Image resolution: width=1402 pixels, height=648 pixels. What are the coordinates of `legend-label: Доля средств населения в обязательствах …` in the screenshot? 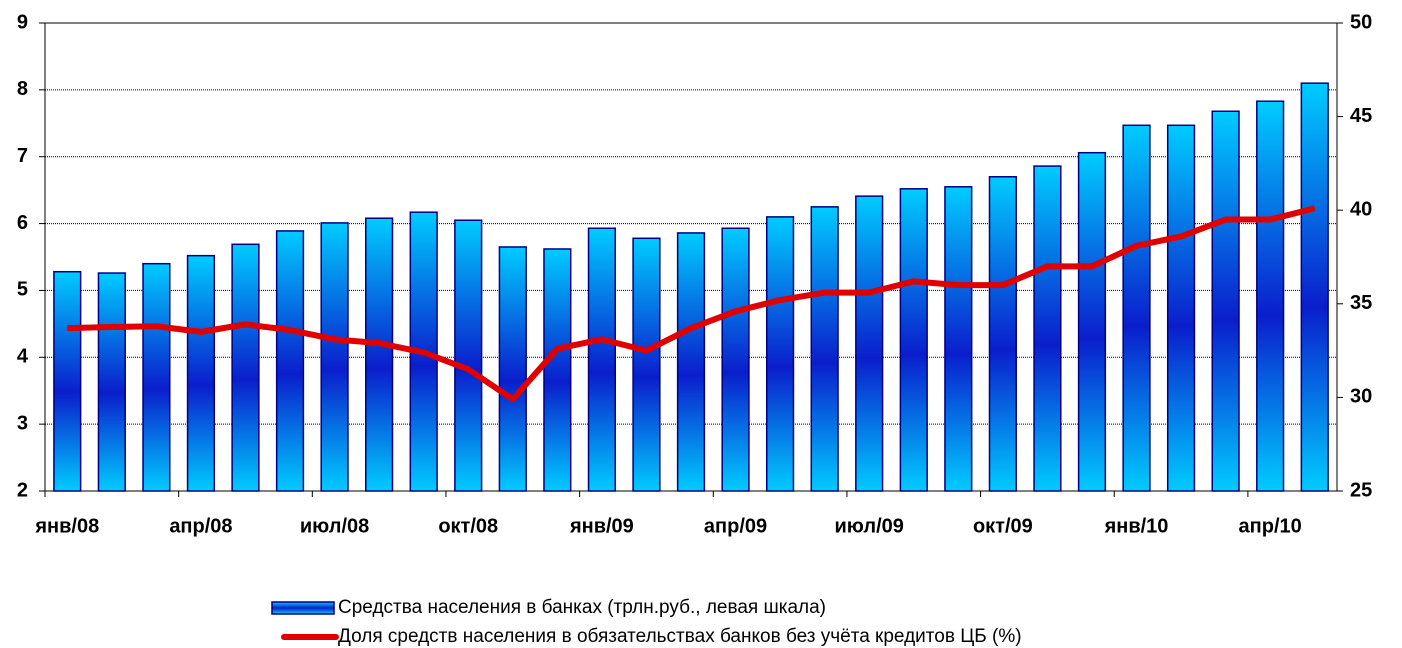 It's located at (680, 636).